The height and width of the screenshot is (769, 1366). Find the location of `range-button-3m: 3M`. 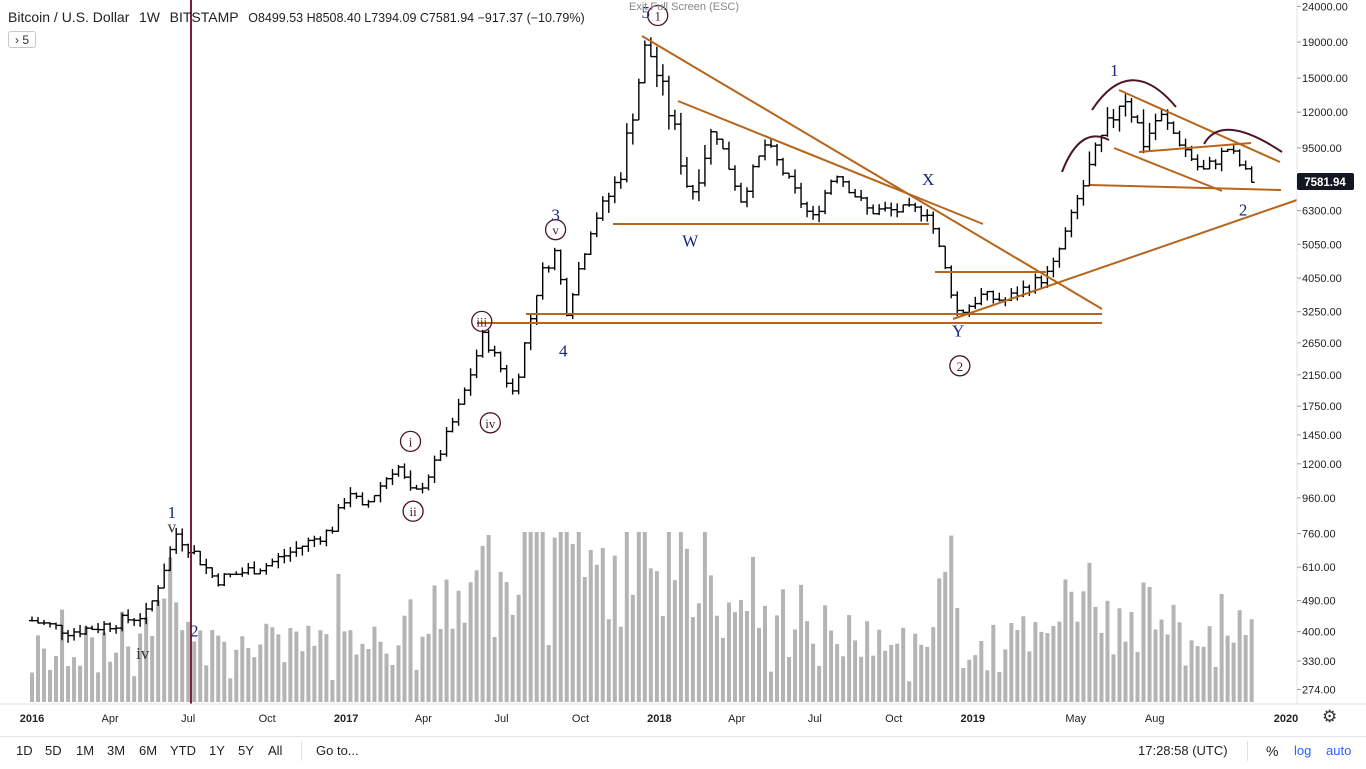

range-button-3m: 3M is located at coordinates (116, 750).